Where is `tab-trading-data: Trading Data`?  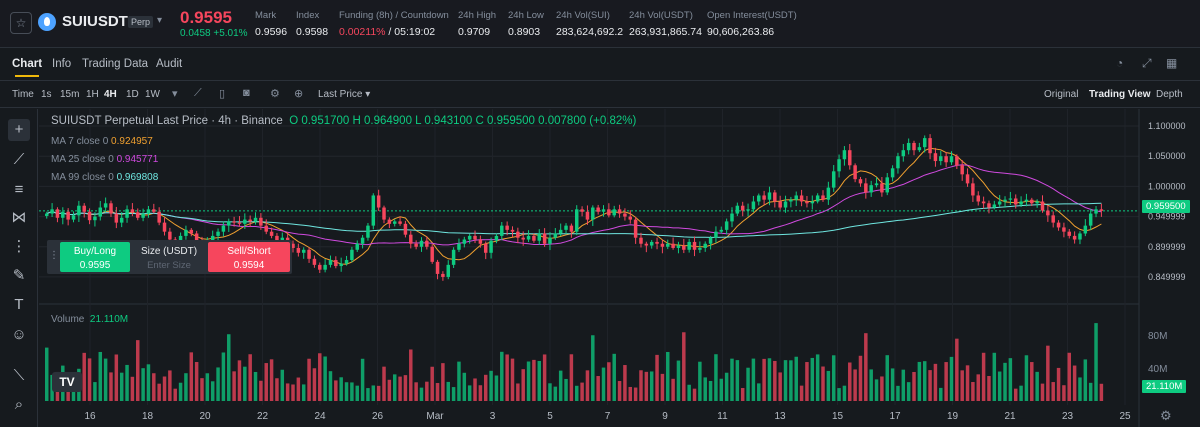 tab-trading-data: Trading Data is located at coordinates (115, 64).